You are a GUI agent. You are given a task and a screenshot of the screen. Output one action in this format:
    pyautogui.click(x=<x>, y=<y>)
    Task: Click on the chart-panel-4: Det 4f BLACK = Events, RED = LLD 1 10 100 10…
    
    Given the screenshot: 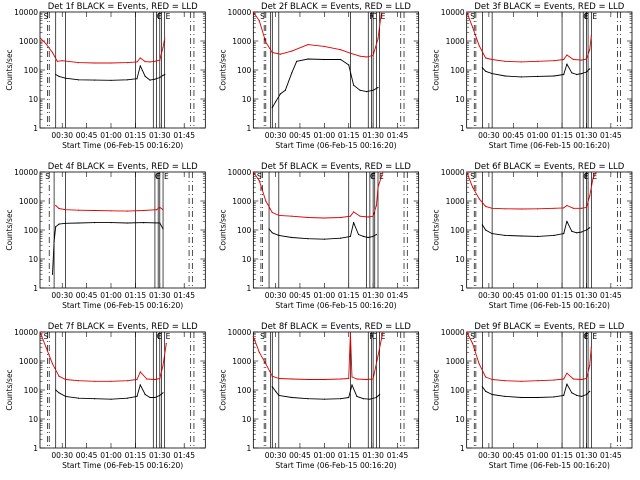 What is the action you would take?
    pyautogui.click(x=105, y=236)
    